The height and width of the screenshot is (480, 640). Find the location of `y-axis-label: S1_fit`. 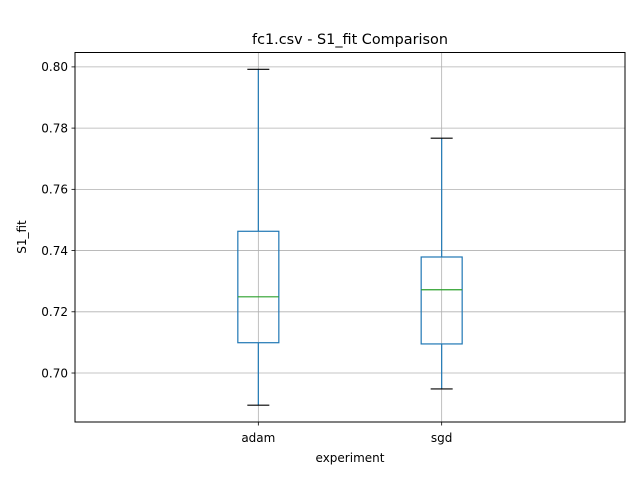

y-axis-label: S1_fit is located at coordinates (22, 237).